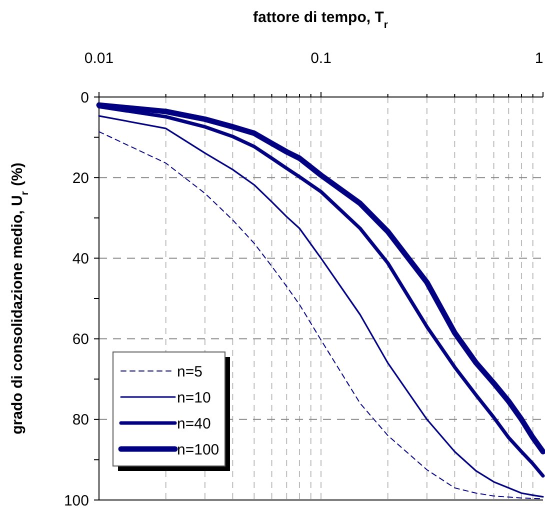  What do you see at coordinates (321, 58) in the screenshot?
I see `x-tick-label: 0.1` at bounding box center [321, 58].